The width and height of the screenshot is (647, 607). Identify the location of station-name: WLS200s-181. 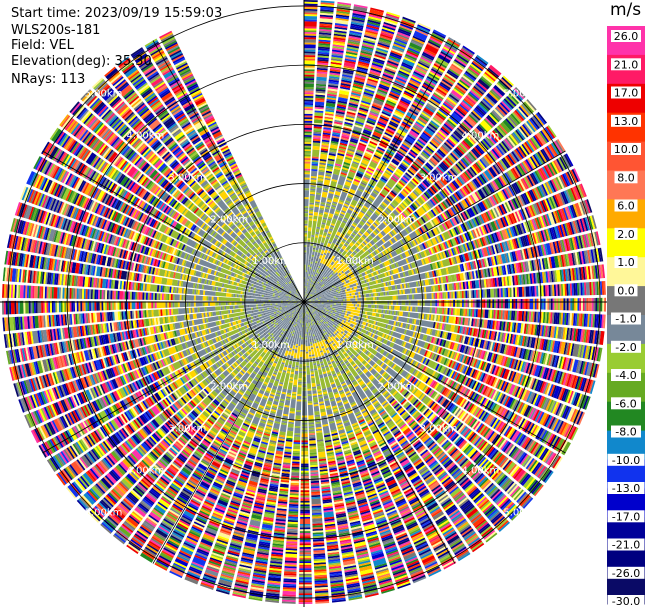
(56, 30).